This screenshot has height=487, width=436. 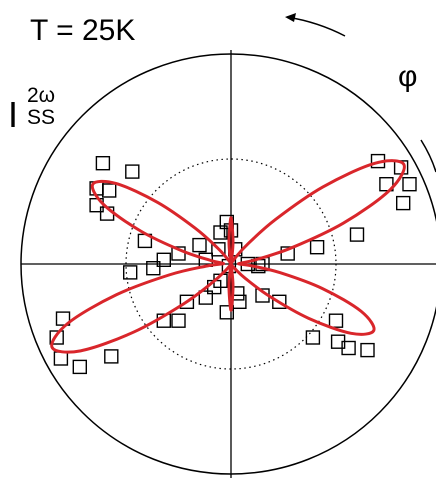 I want to click on intensity-sub: SS, so click(x=41, y=117).